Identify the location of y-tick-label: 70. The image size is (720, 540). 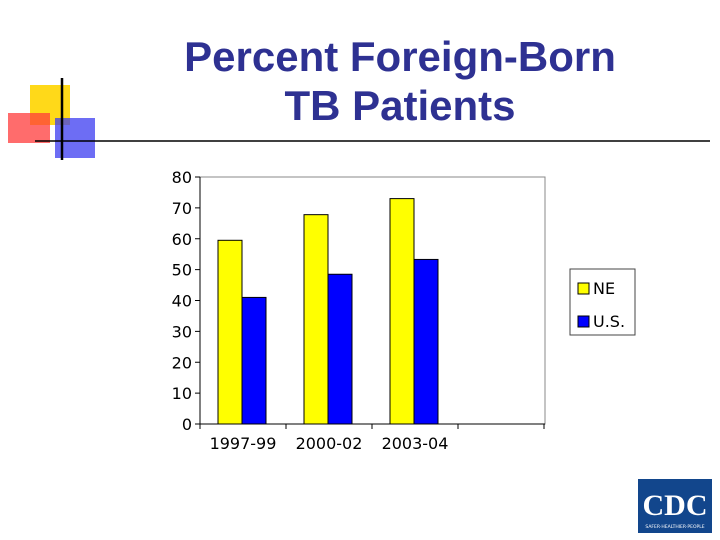
(182, 208).